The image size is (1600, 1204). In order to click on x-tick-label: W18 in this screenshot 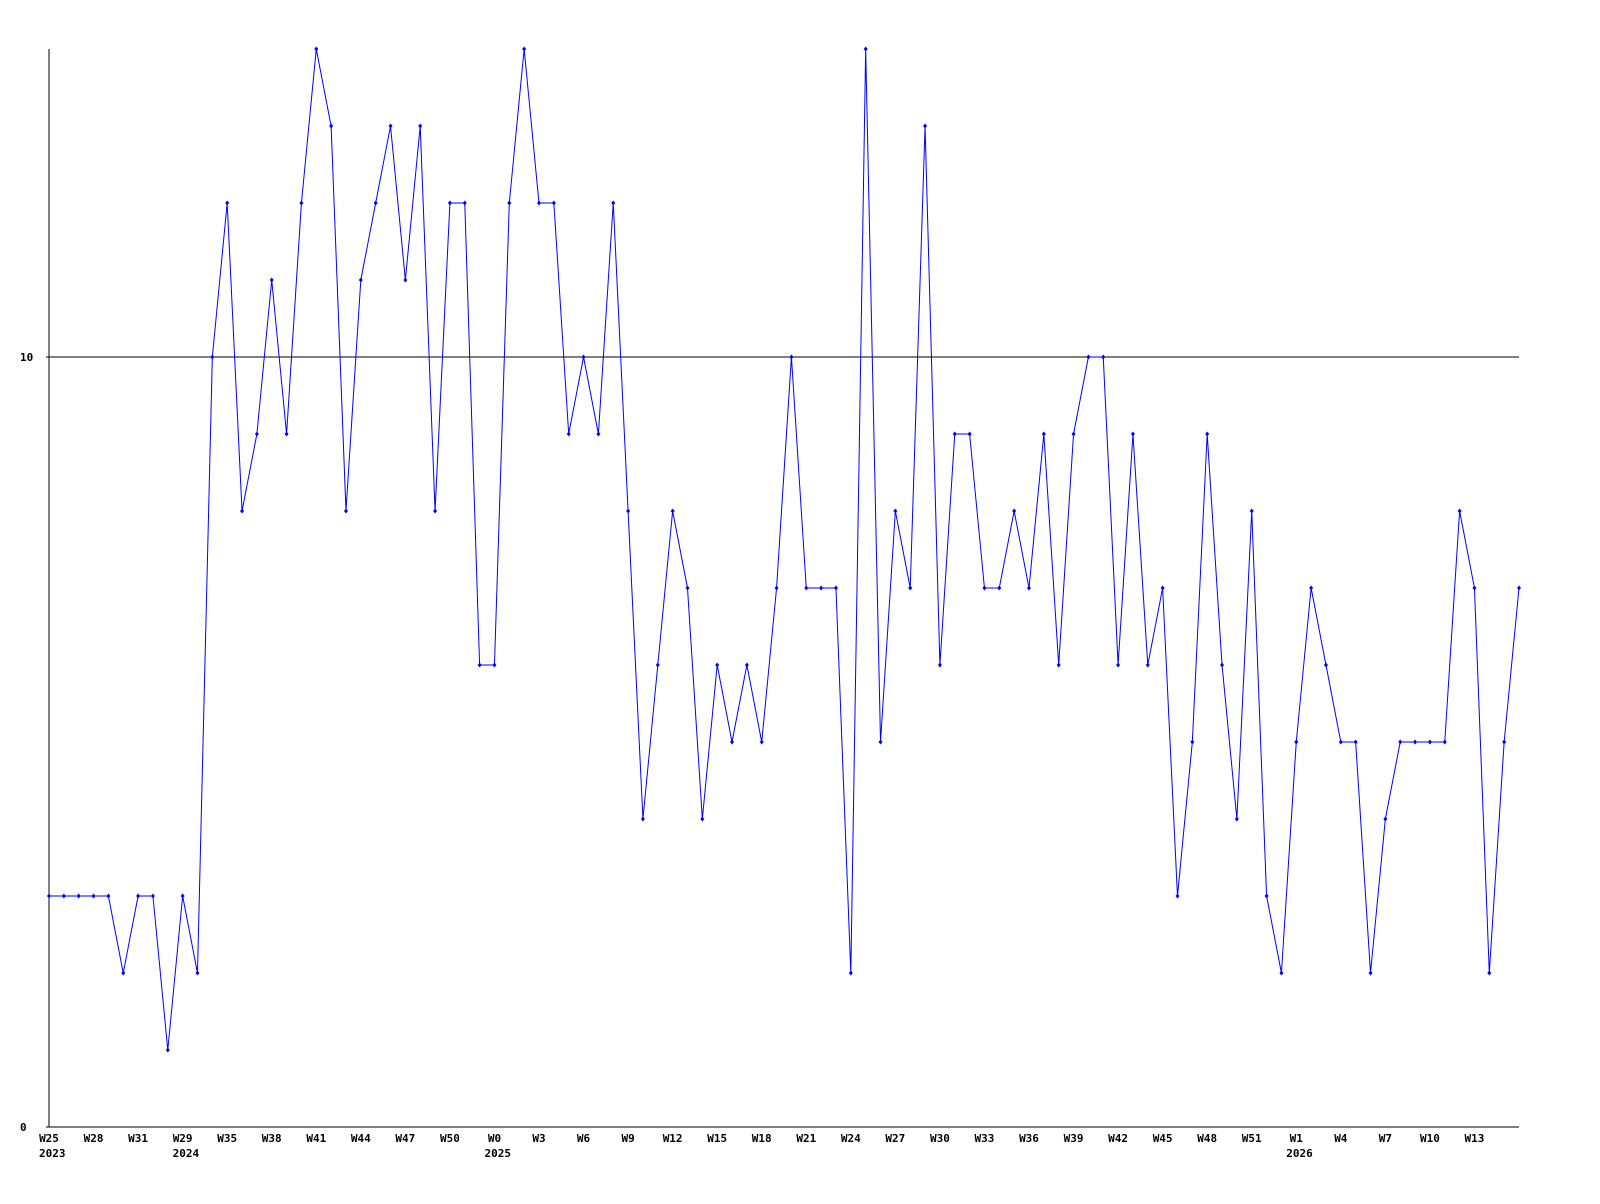, I will do `click(762, 1138)`.